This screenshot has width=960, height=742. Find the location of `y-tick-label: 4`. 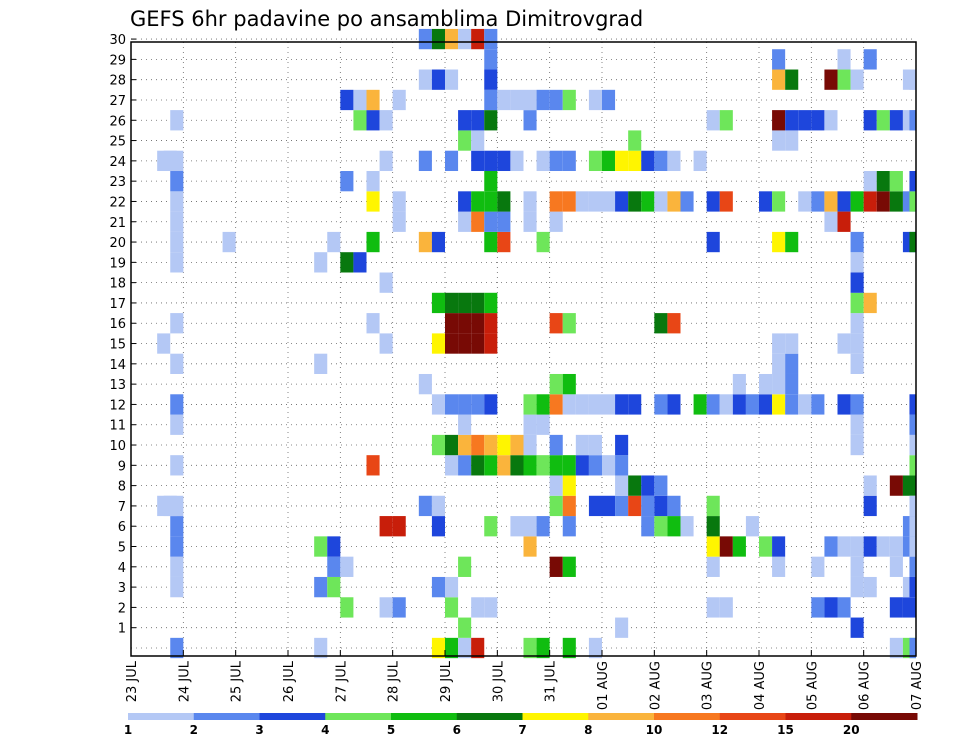

y-tick-label: 4 is located at coordinates (122, 568).